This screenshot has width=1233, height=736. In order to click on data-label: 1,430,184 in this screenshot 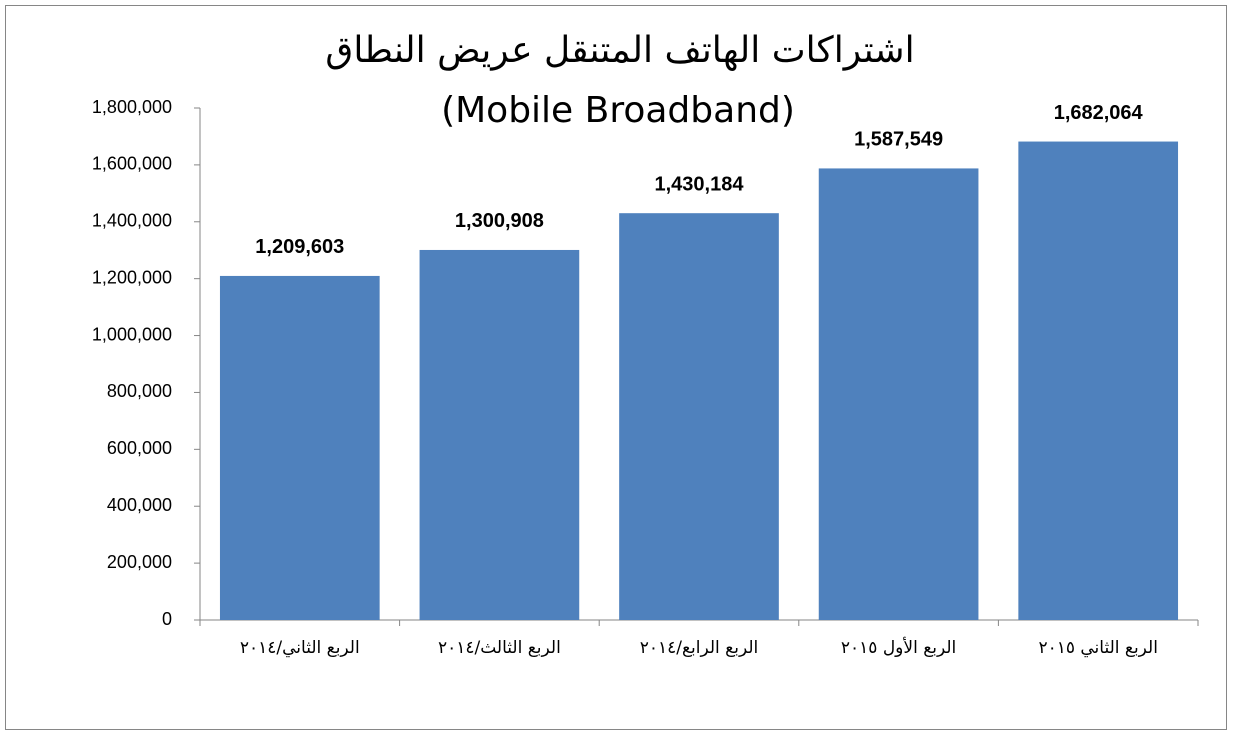, I will do `click(700, 184)`.